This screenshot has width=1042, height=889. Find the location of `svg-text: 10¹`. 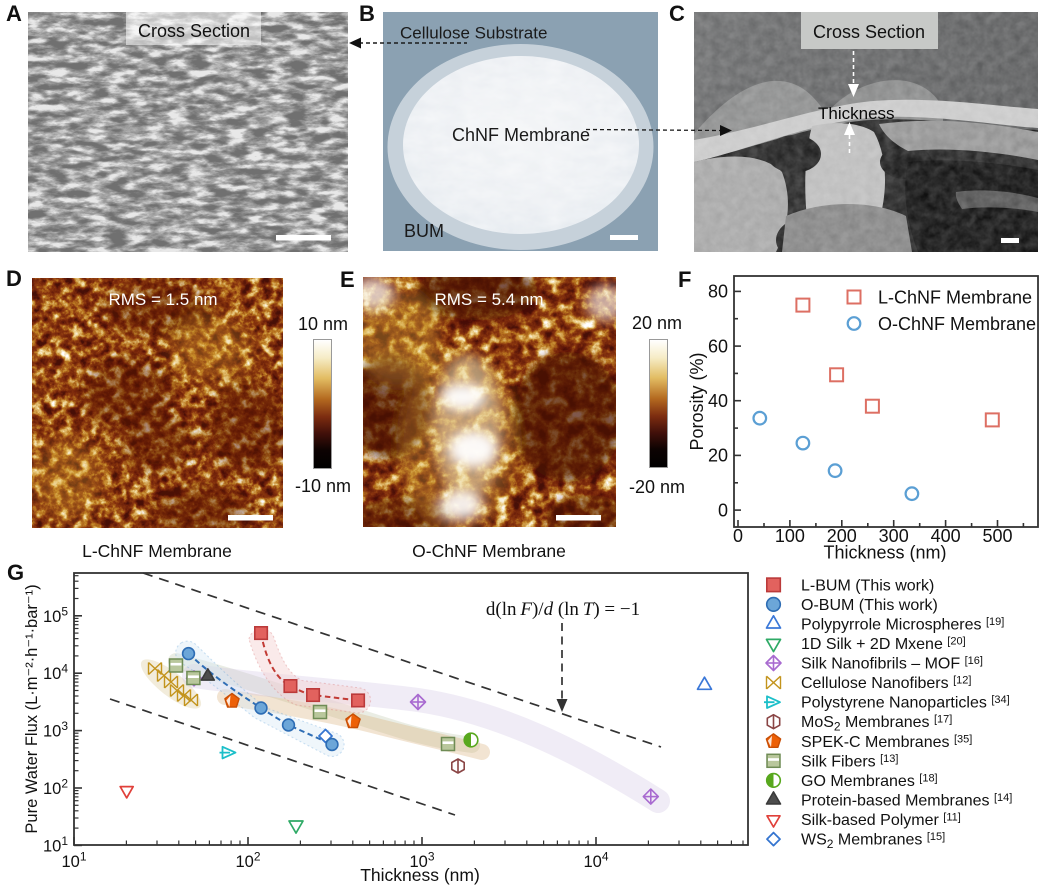

svg-text: 10¹ is located at coordinates (73, 861).